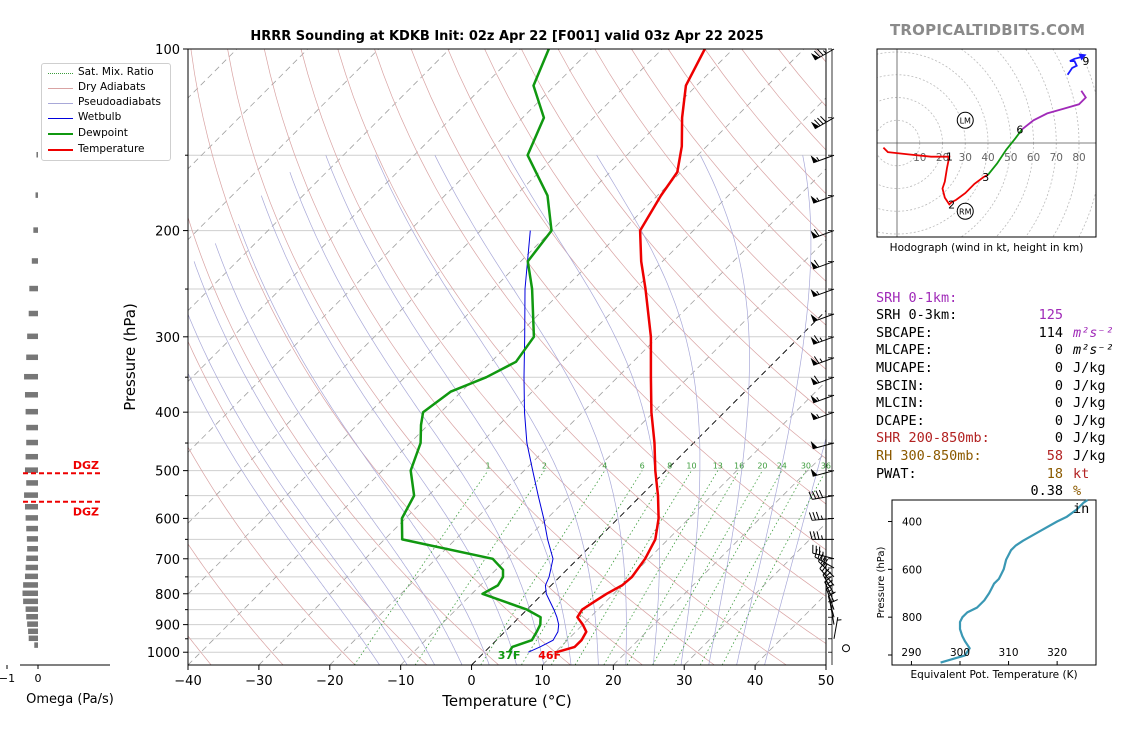 The width and height of the screenshot is (1134, 748). I want to click on mixing-ratio-label: 20, so click(762, 466).